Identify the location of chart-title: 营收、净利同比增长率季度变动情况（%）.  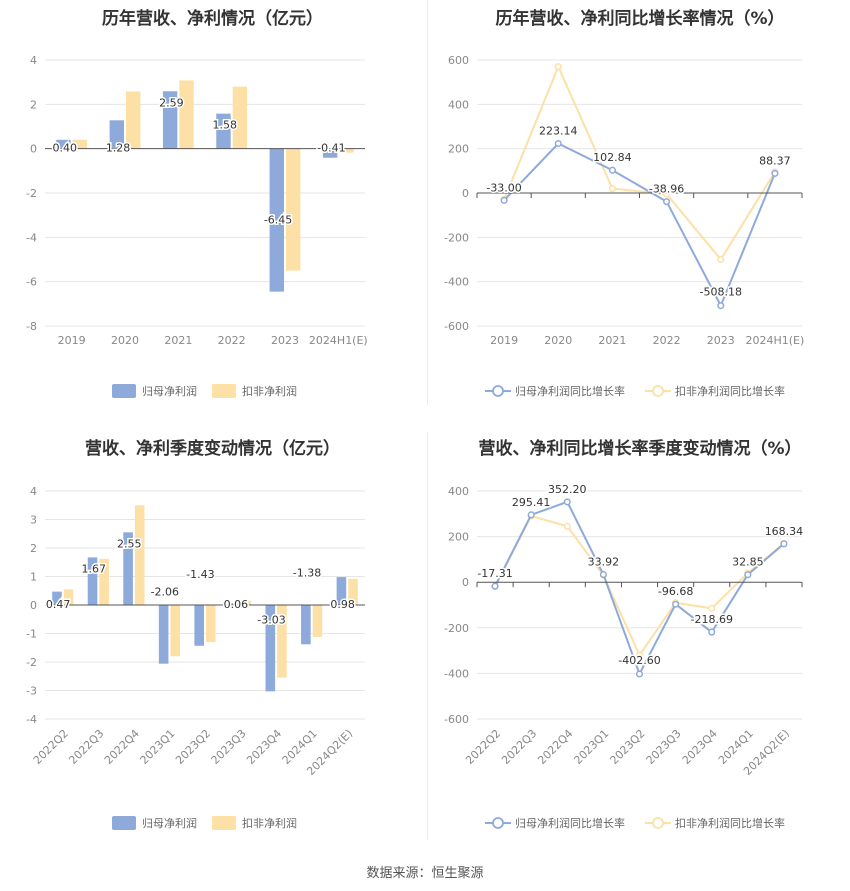
(640, 449).